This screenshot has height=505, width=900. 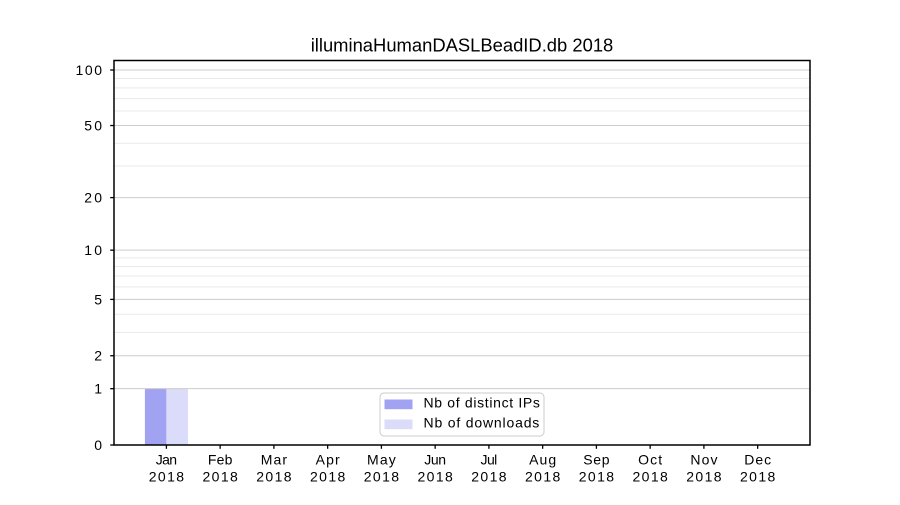 I want to click on svg-text: 1, so click(x=98, y=389).